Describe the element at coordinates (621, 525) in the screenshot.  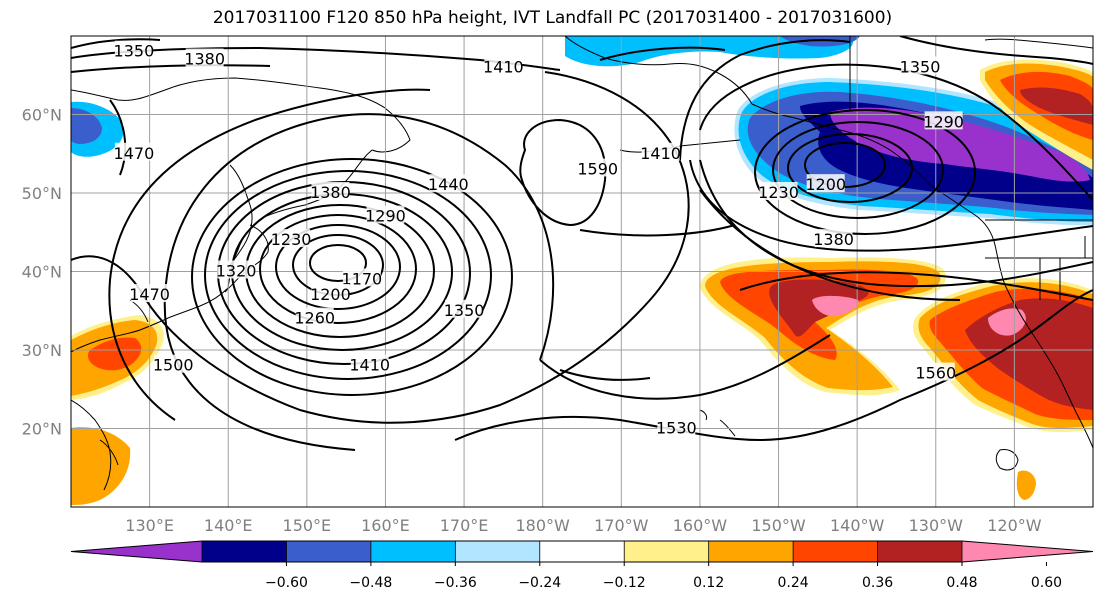
I see `lon-tick-label: 170°W` at that location.